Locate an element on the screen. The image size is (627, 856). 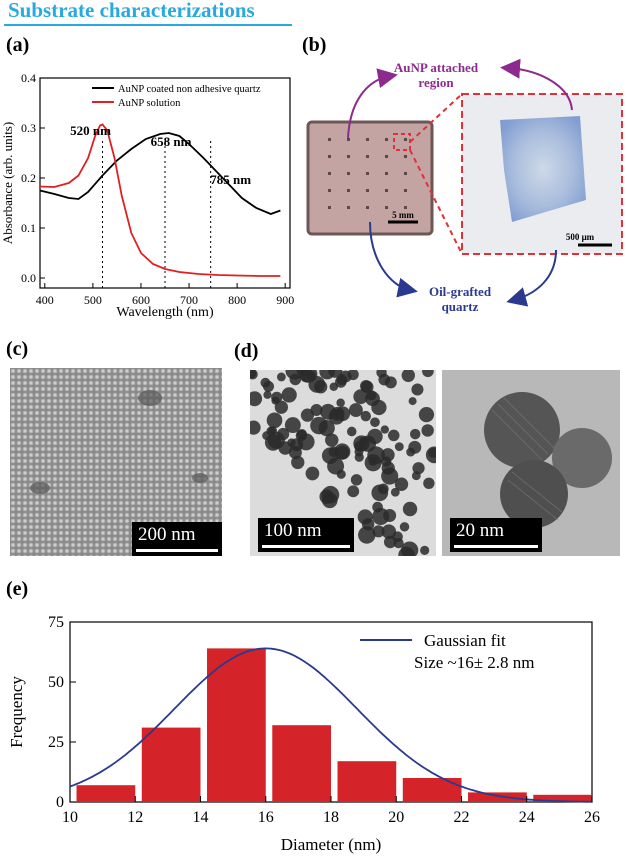
histogram-y-tick-label: 75 is located at coordinates (56, 622).